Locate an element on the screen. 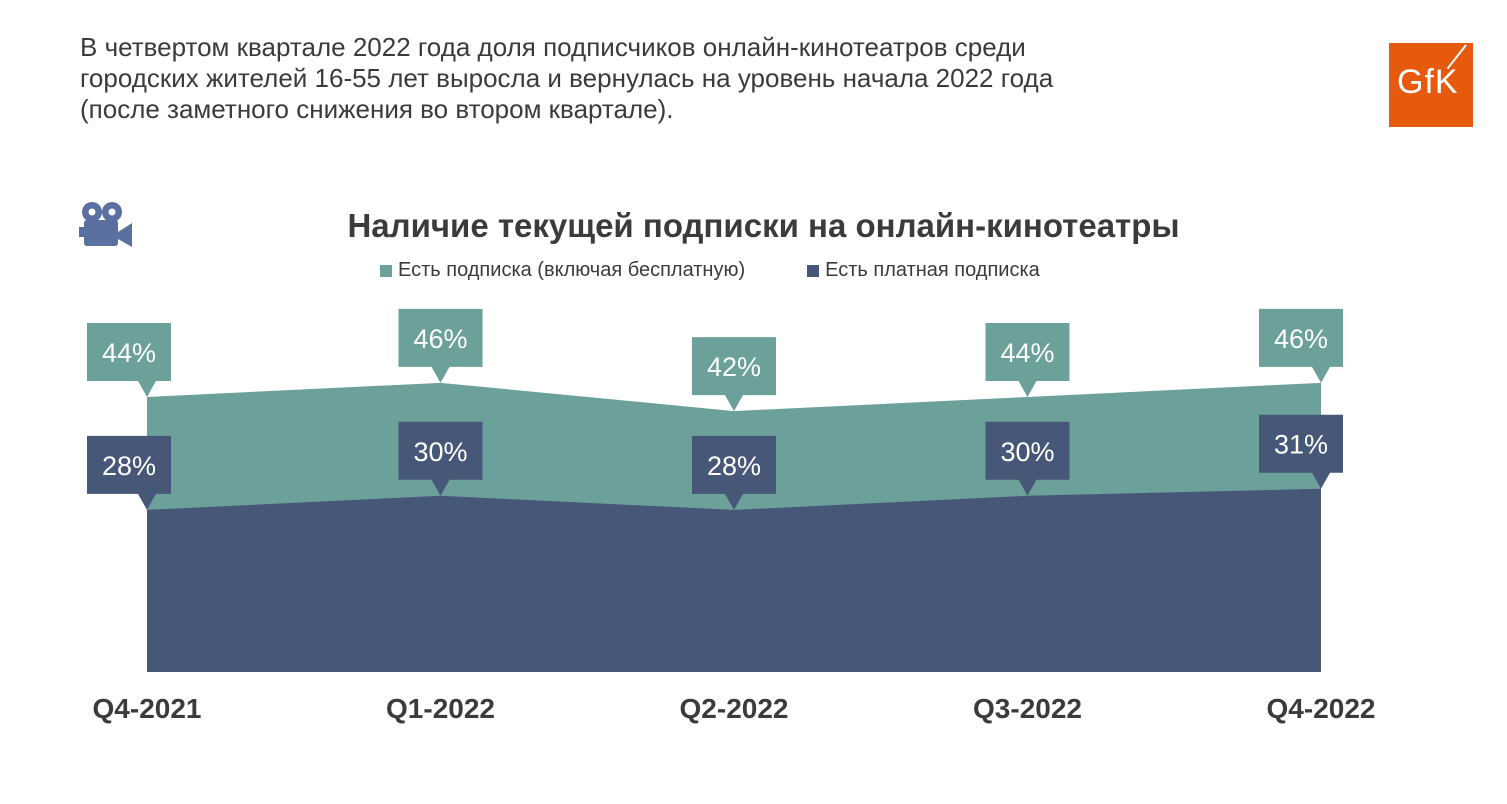  data-label-s1-1: 30% is located at coordinates (440, 458).